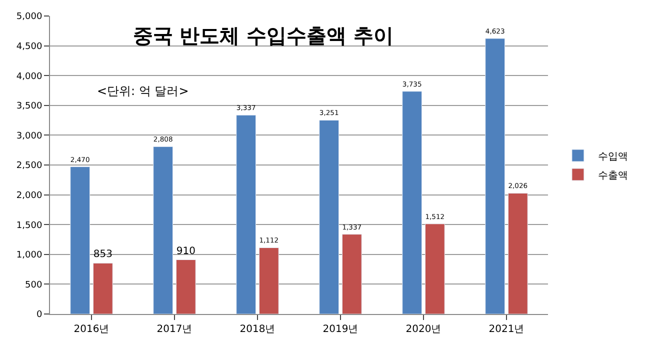  What do you see at coordinates (39, 315) in the screenshot?
I see `y-tick-label: 0` at bounding box center [39, 315].